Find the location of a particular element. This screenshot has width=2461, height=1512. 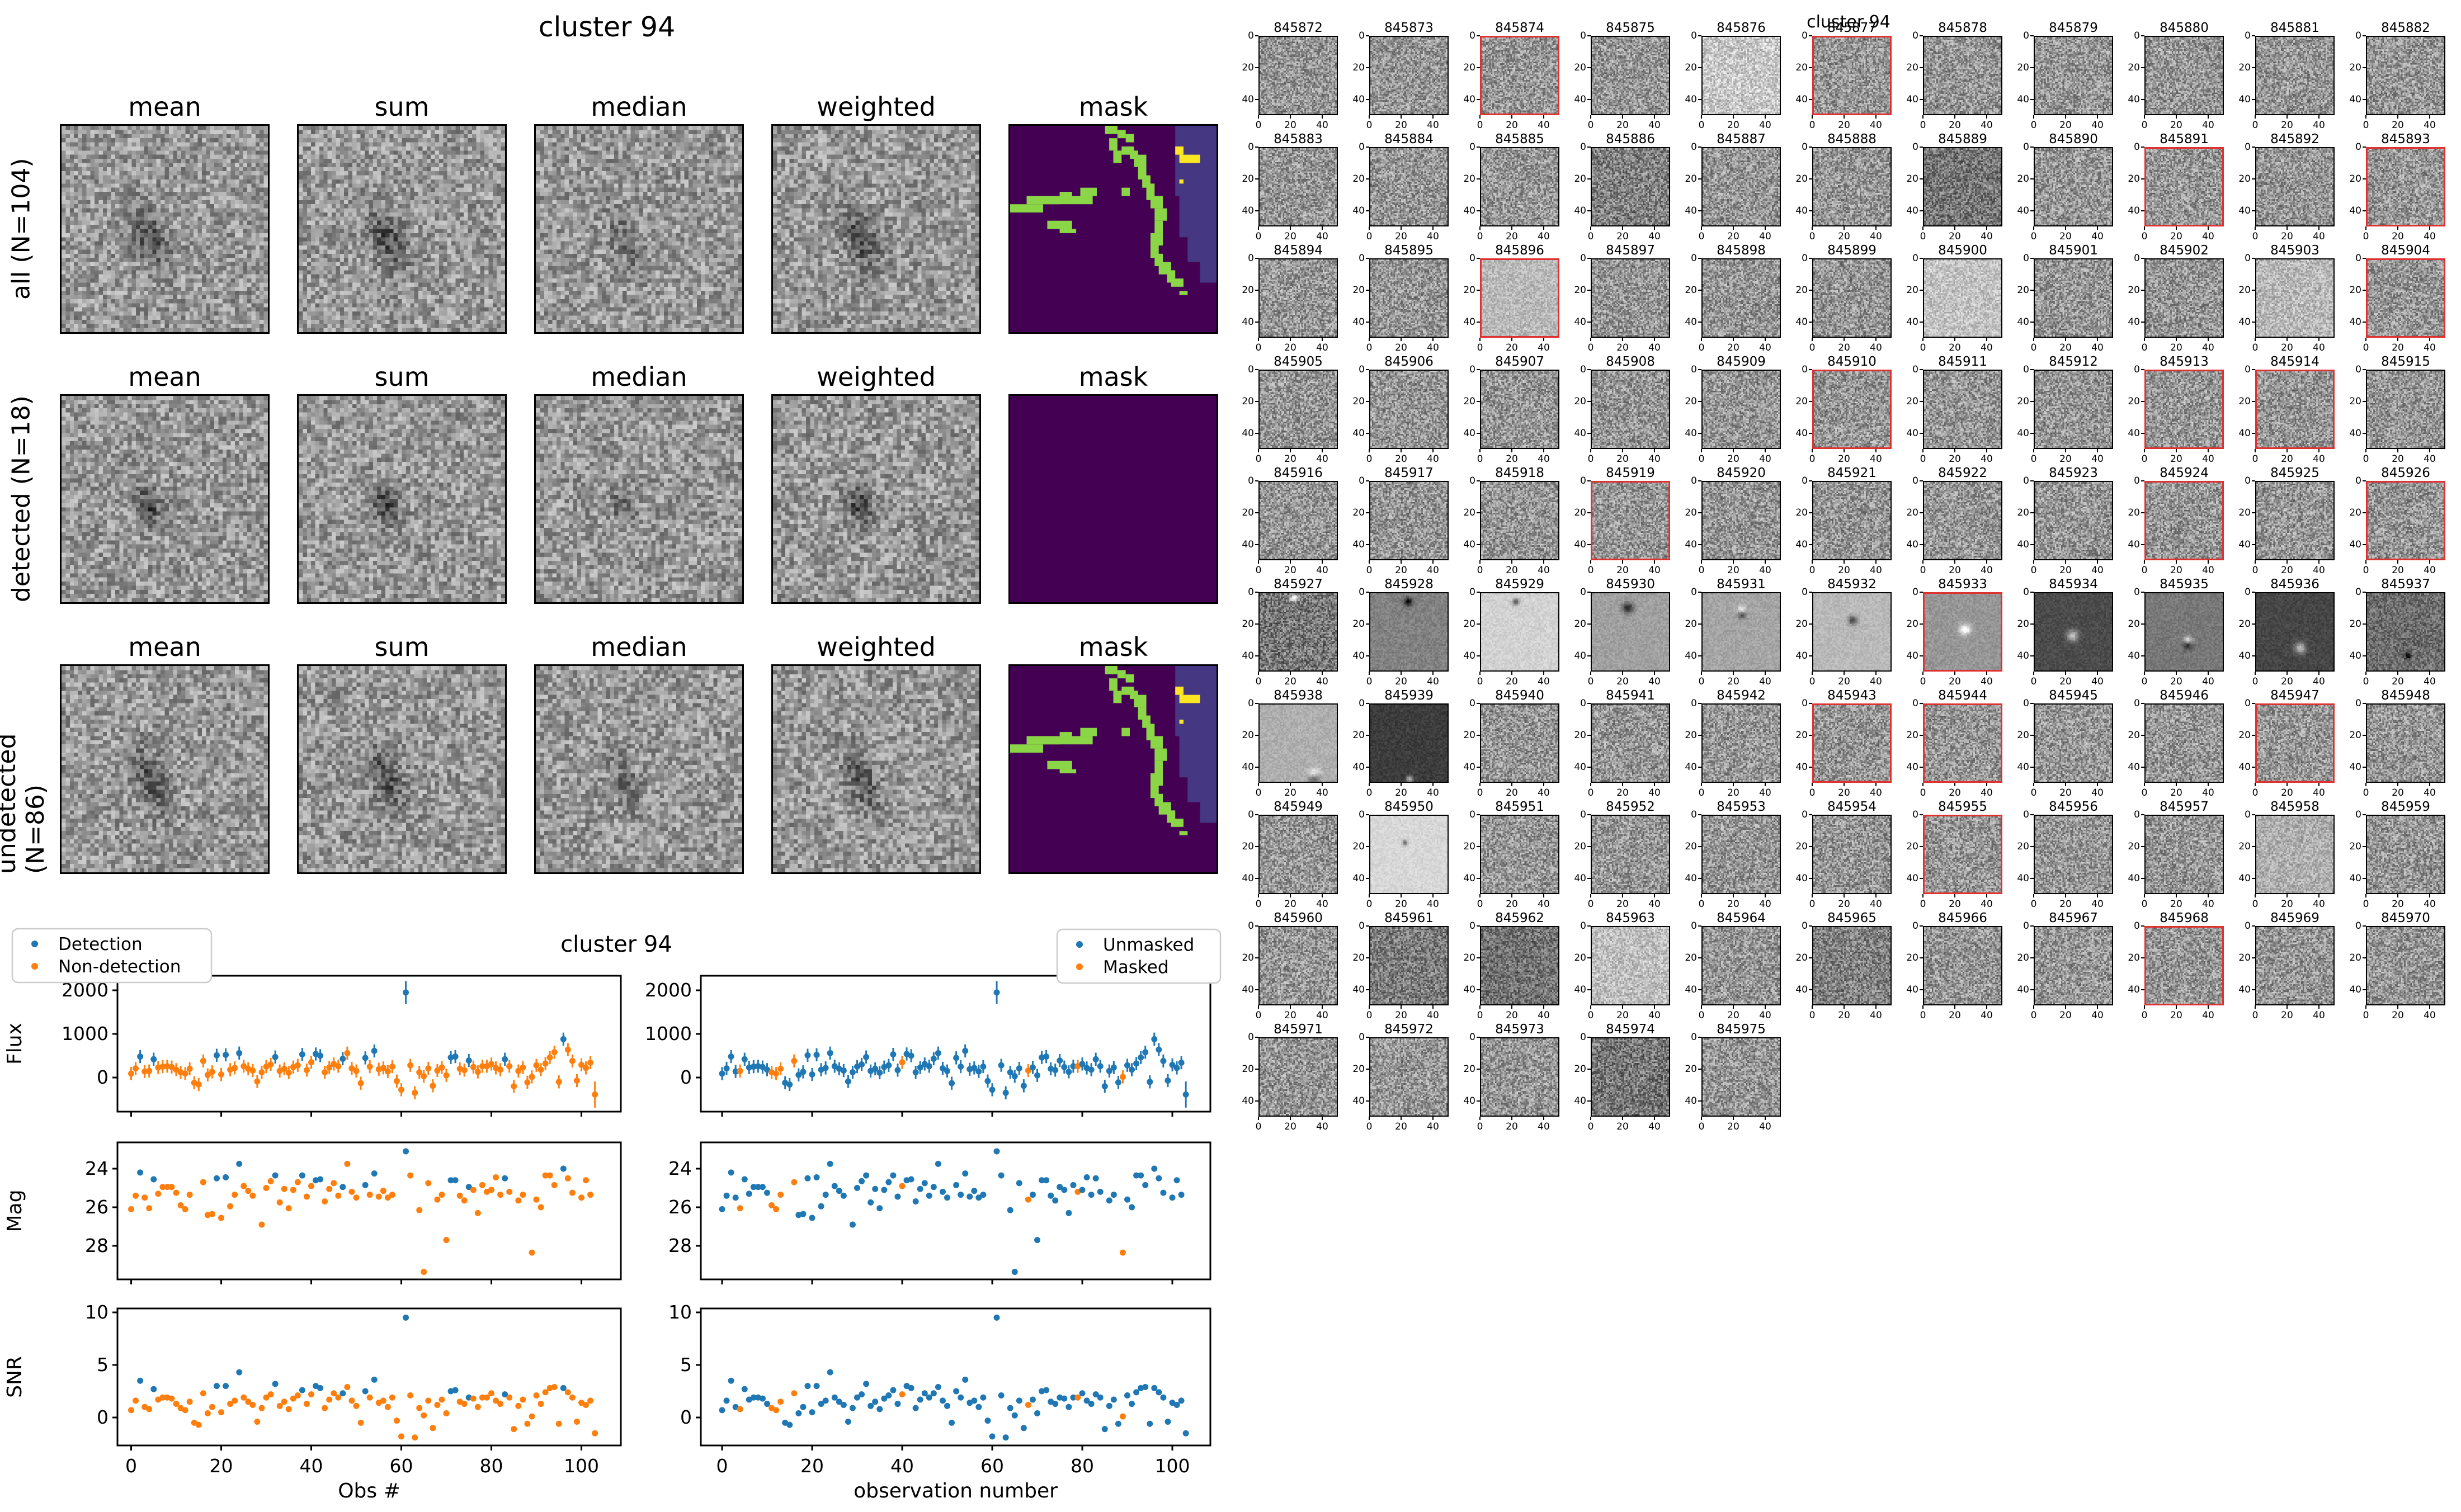

thumbnail-id: 845888 is located at coordinates (1852, 139).